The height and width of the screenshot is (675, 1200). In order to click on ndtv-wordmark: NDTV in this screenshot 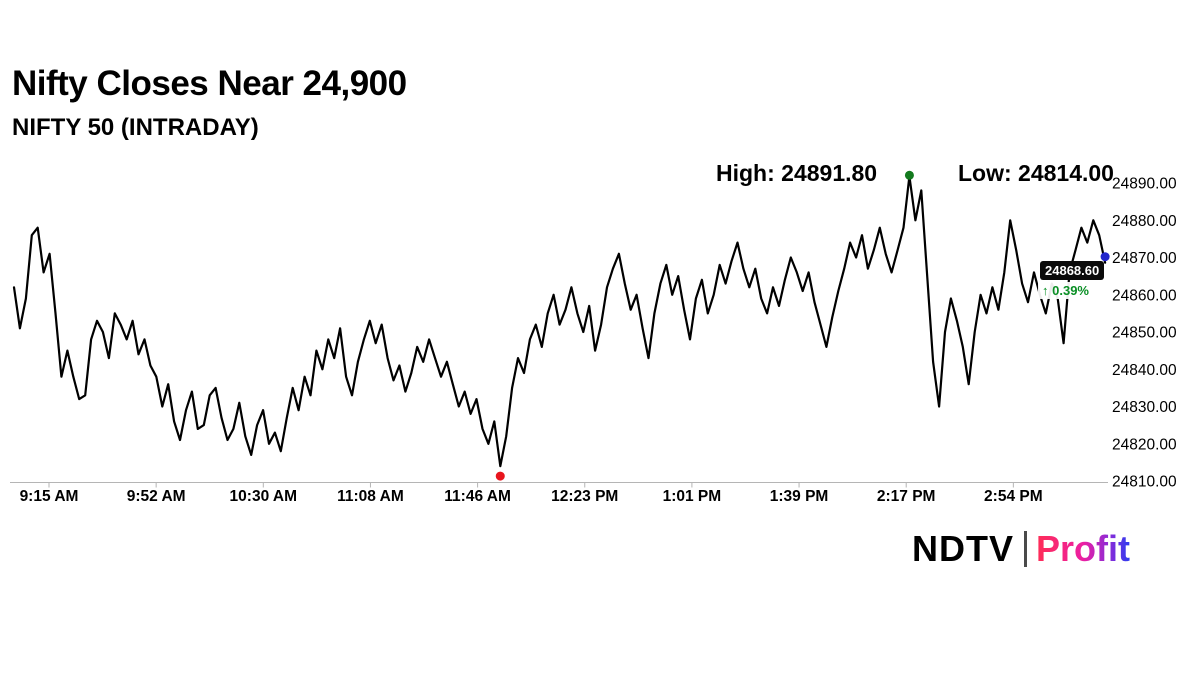, I will do `click(963, 548)`.